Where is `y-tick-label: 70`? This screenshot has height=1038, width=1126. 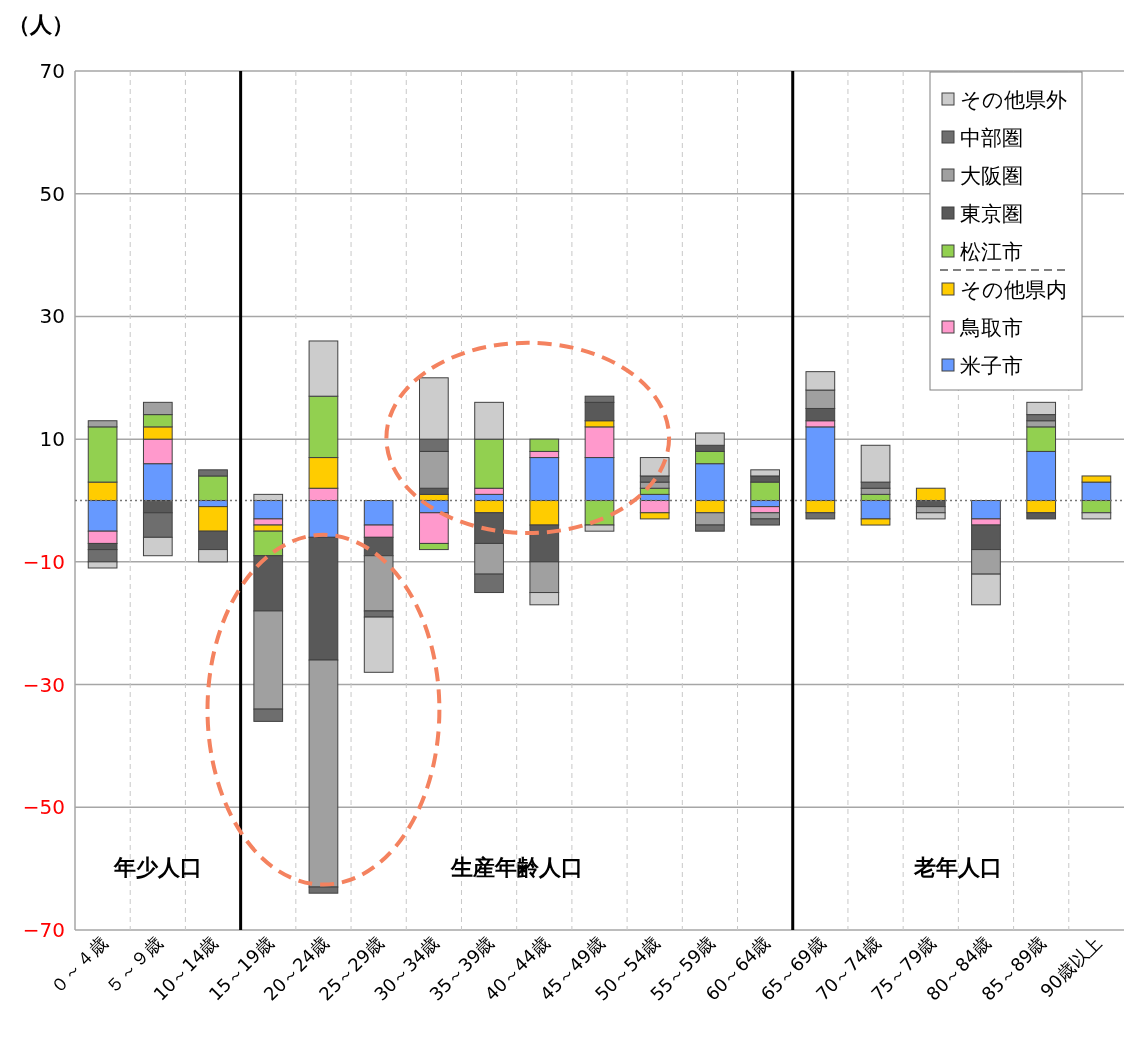 y-tick-label: 70 is located at coordinates (52, 71).